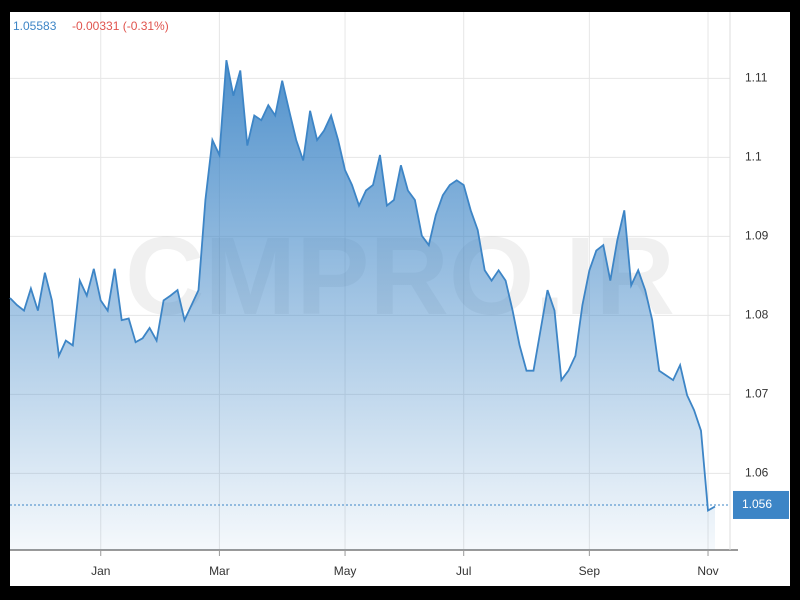 Image resolution: width=800 pixels, height=600 pixels. Describe the element at coordinates (757, 394) in the screenshot. I see `y-tick-label: 1.07` at that location.